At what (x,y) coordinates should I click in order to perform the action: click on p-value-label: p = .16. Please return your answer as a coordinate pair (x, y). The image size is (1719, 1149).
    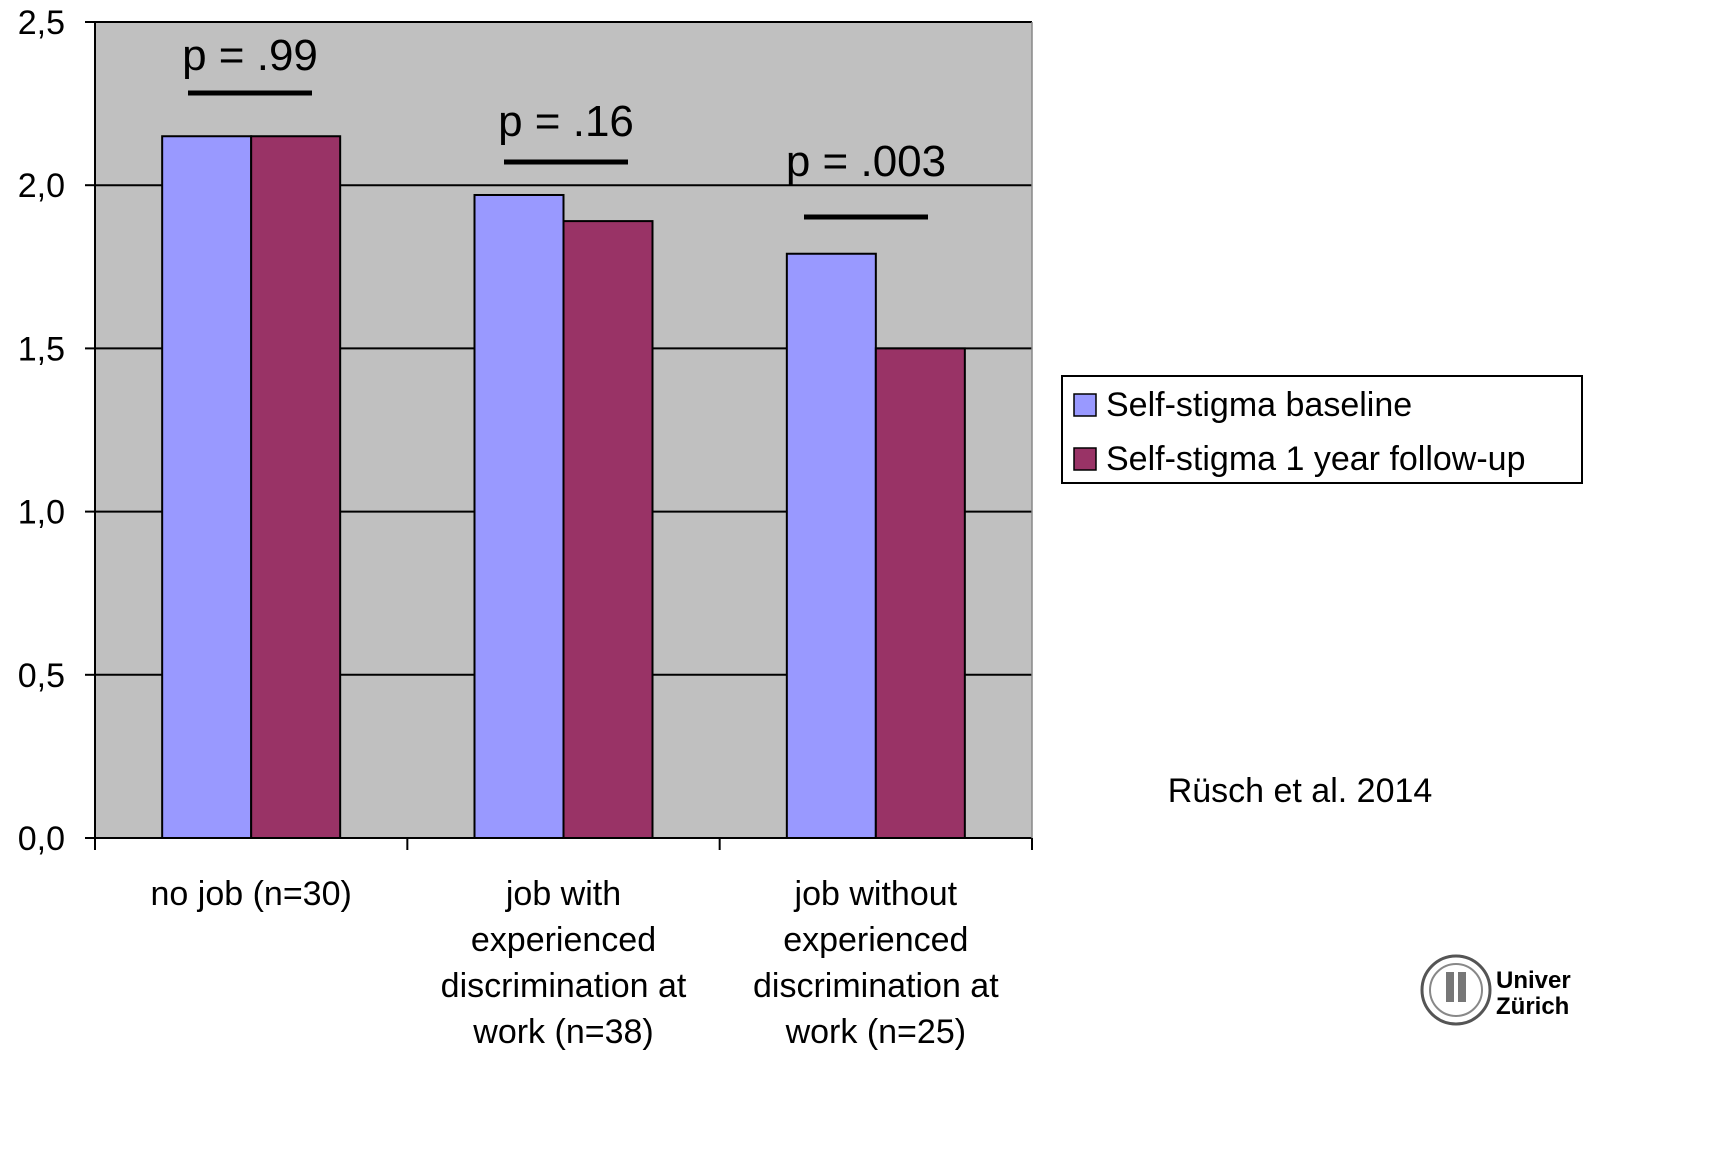
    Looking at the image, I should click on (566, 121).